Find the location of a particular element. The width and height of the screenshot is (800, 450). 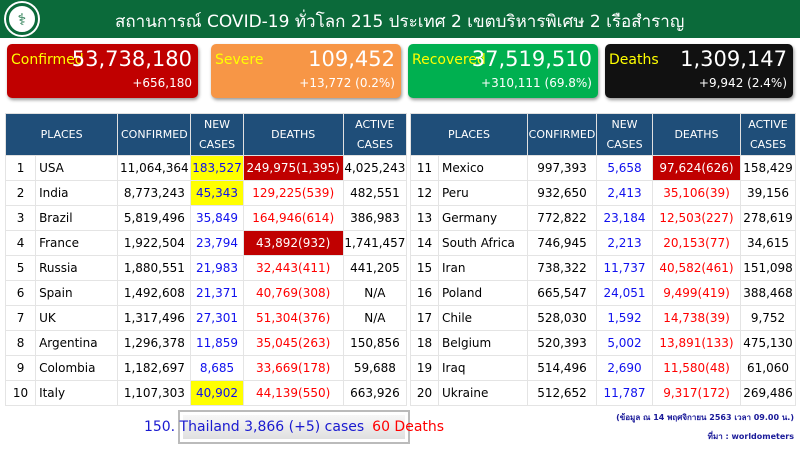

ministry-logo-icon: ⚕ is located at coordinates (22, 19).